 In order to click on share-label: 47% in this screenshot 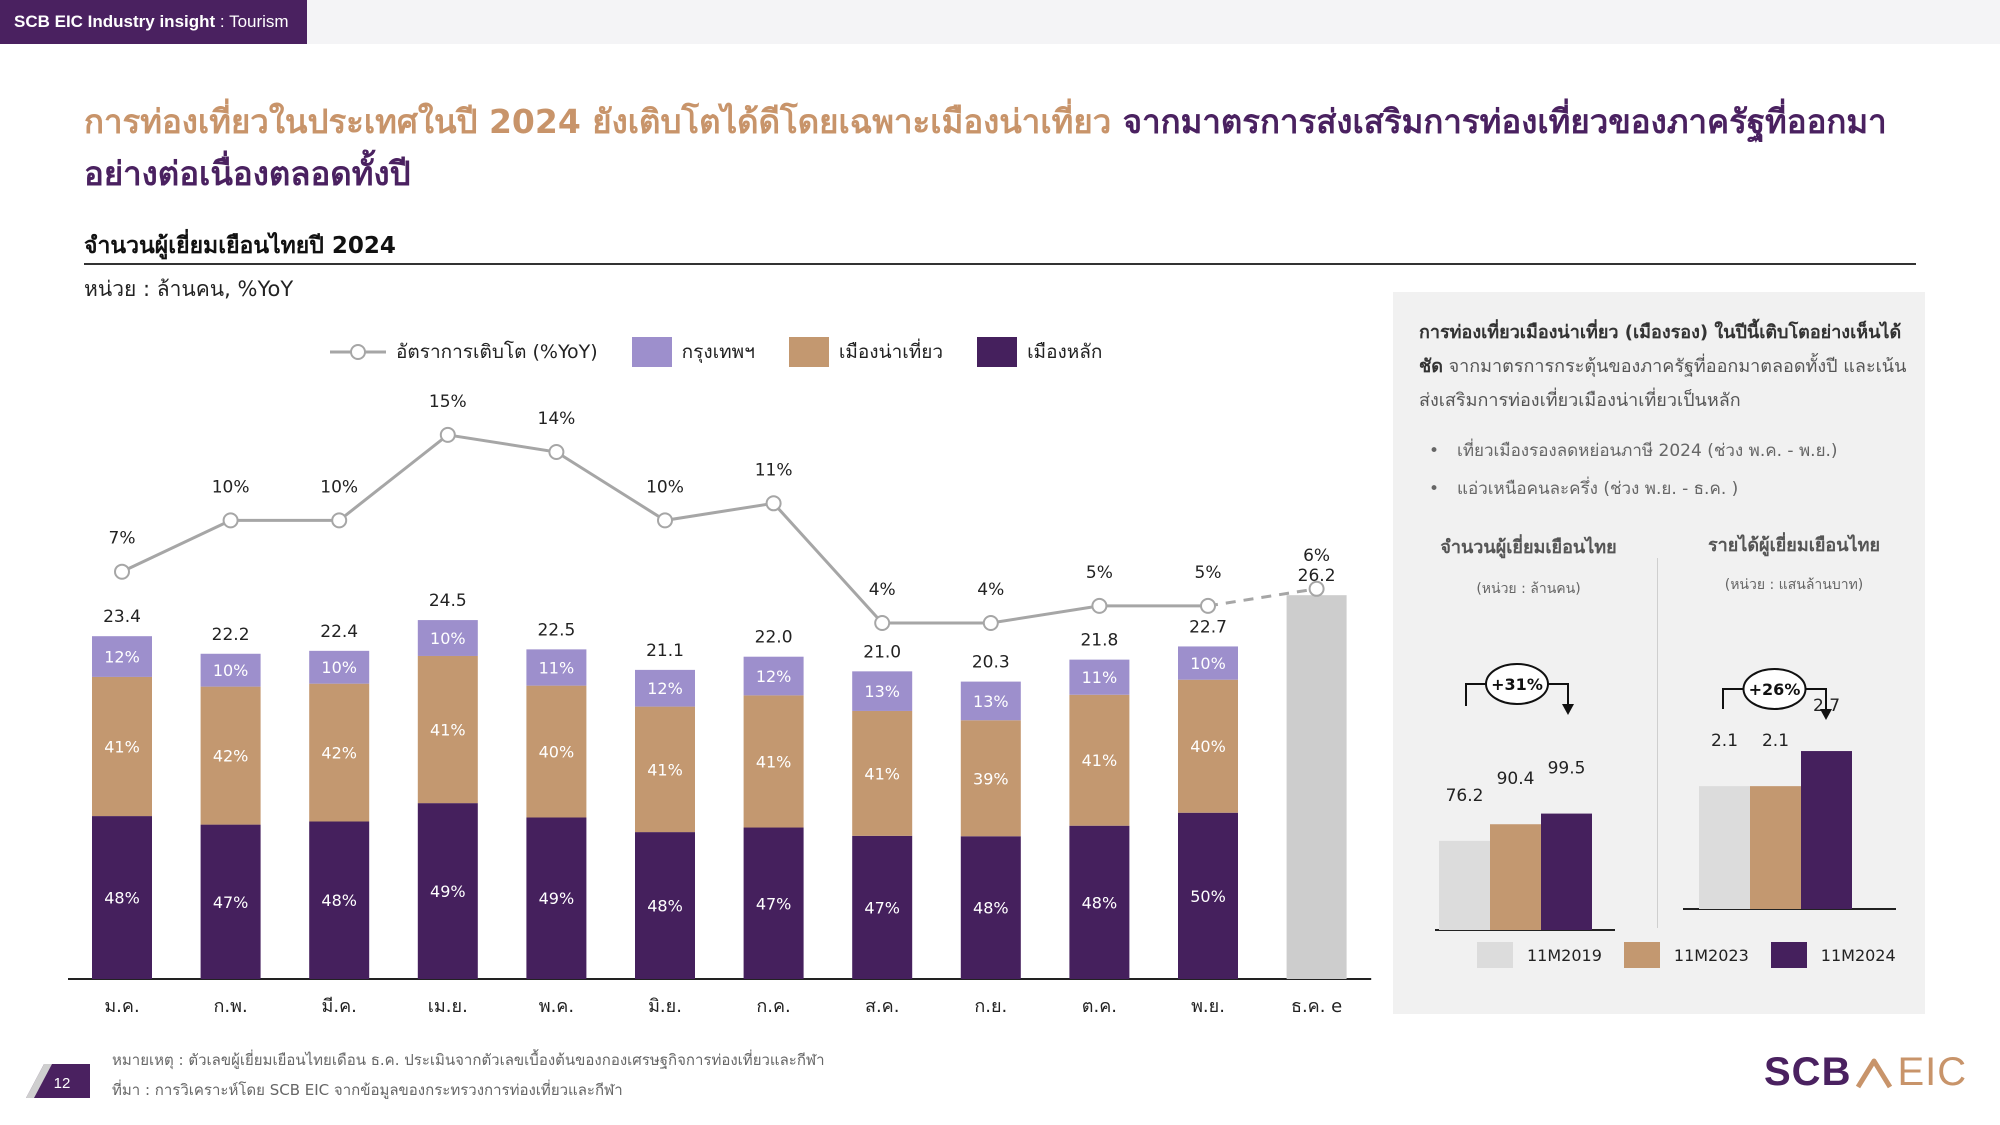, I will do `click(774, 903)`.